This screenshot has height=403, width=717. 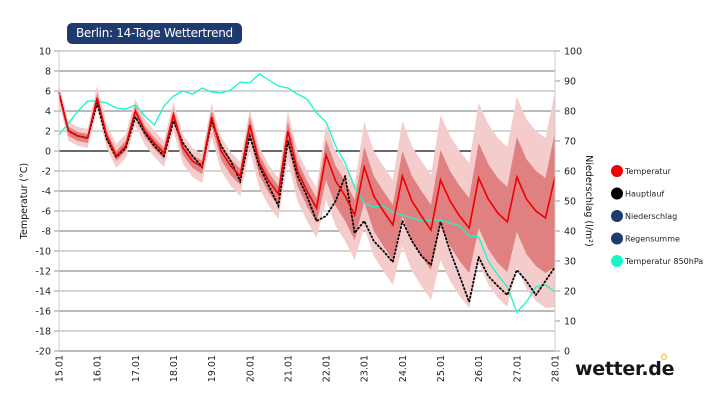 I want to click on wetter-de-logo: wetter.de, so click(x=625, y=369).